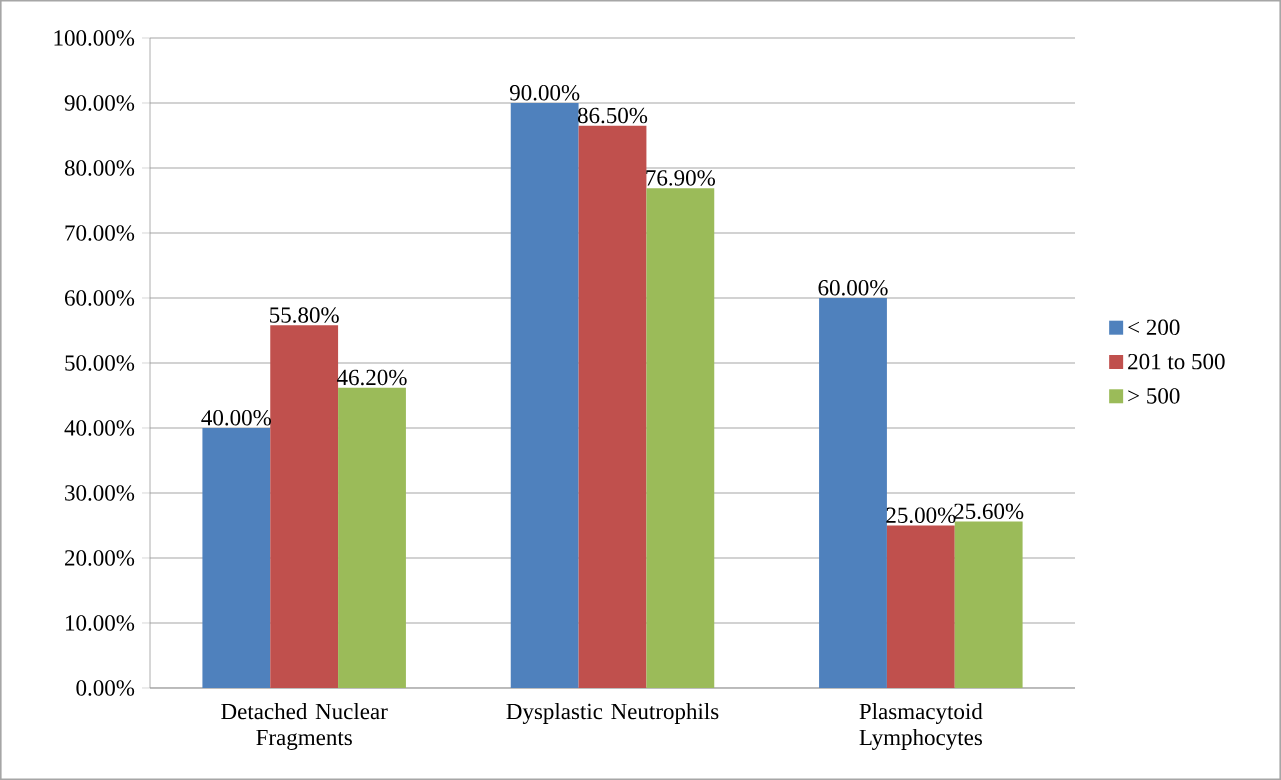 The image size is (1281, 780). Describe the element at coordinates (304, 315) in the screenshot. I see `data-label: 55.80%` at that location.